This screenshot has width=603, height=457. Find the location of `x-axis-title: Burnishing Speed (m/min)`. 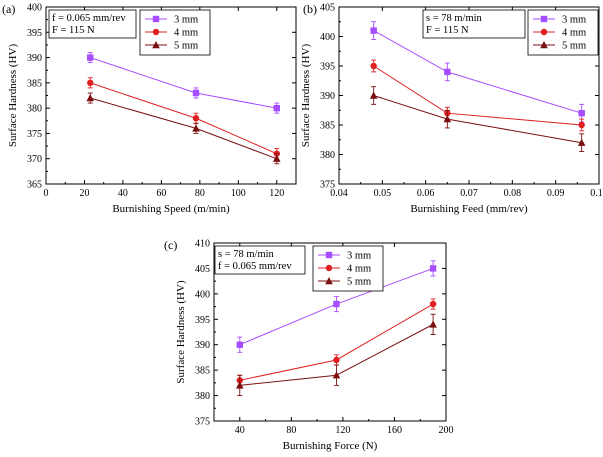

x-axis-title: Burnishing Speed (m/min) is located at coordinates (171, 209).